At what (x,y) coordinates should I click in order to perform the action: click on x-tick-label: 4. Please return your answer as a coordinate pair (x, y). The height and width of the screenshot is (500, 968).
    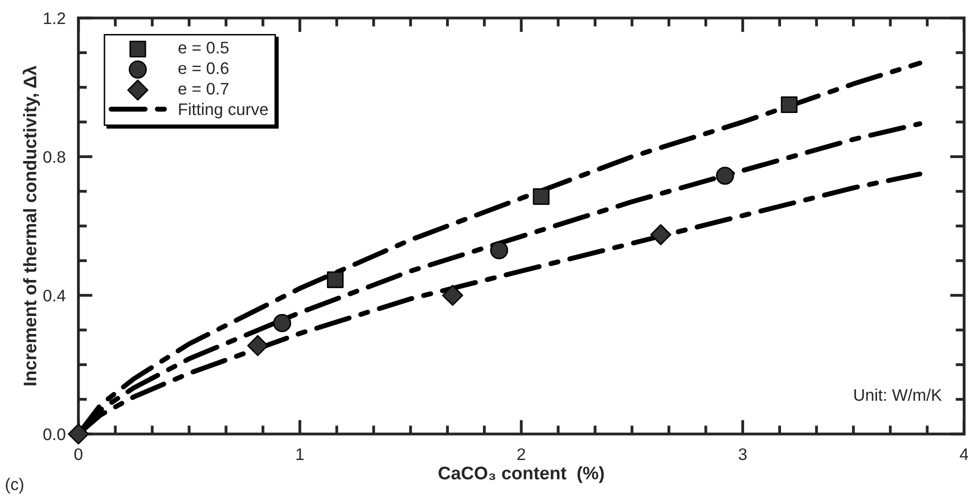
    Looking at the image, I should click on (964, 454).